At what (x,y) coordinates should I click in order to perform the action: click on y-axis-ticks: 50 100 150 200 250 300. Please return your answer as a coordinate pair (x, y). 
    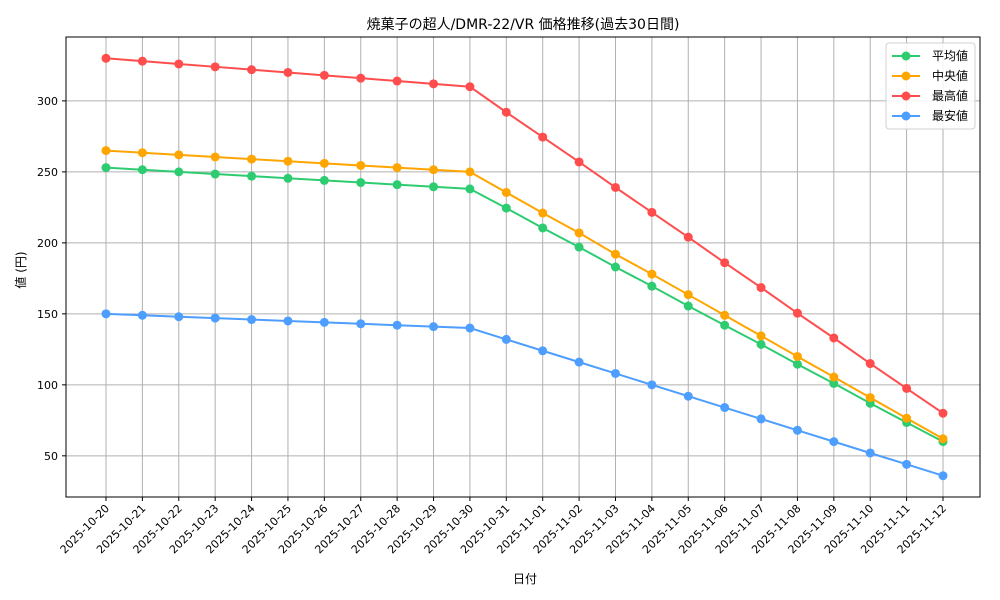
    Looking at the image, I should click on (51, 279).